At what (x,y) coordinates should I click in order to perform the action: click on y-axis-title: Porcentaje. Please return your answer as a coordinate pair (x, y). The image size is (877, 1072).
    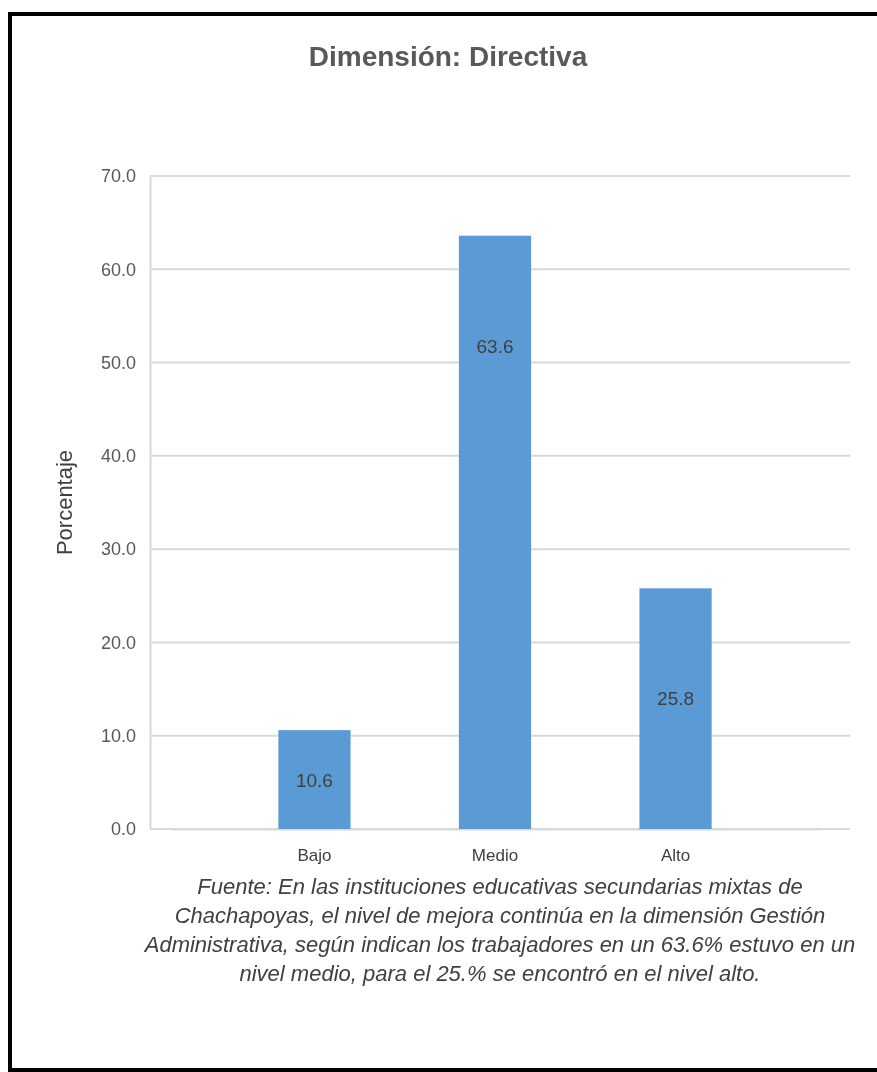
    Looking at the image, I should click on (64, 502).